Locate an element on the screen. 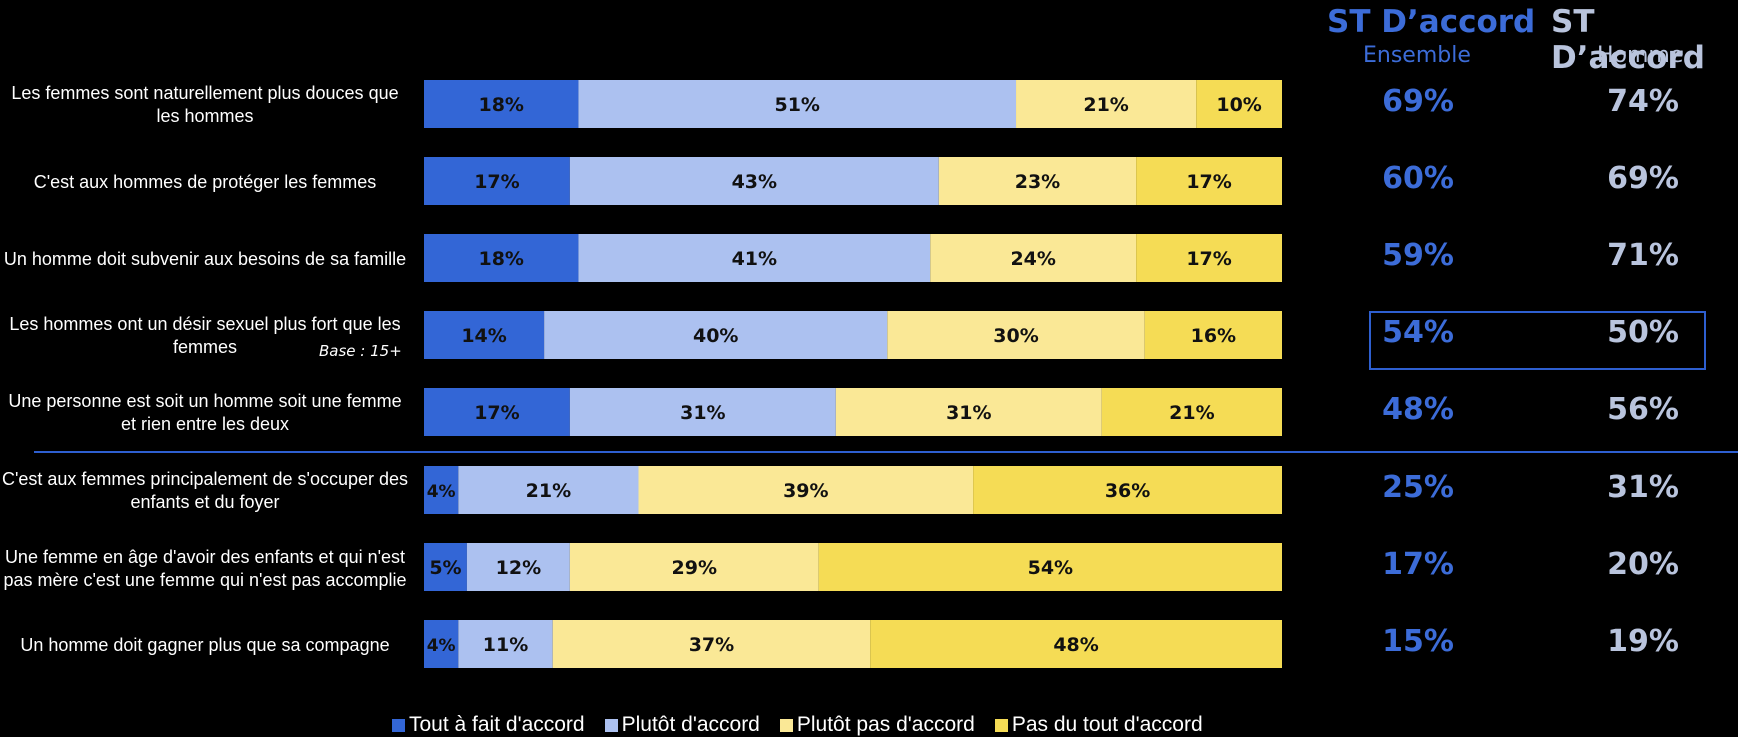 This screenshot has height=737, width=1738. st-homme-value-1: 74% is located at coordinates (1643, 101).